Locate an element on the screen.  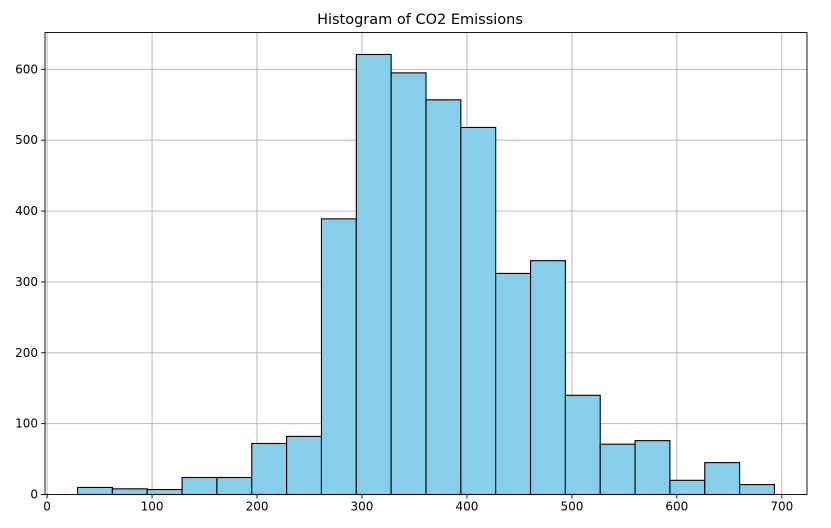
y-tick-label: 200 is located at coordinates (26, 353).